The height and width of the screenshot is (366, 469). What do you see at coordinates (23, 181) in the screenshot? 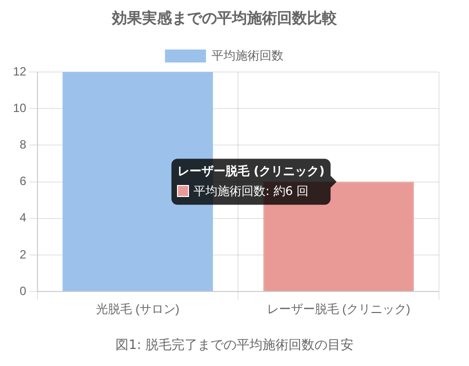
I see `y-tick-label: 6` at bounding box center [23, 181].